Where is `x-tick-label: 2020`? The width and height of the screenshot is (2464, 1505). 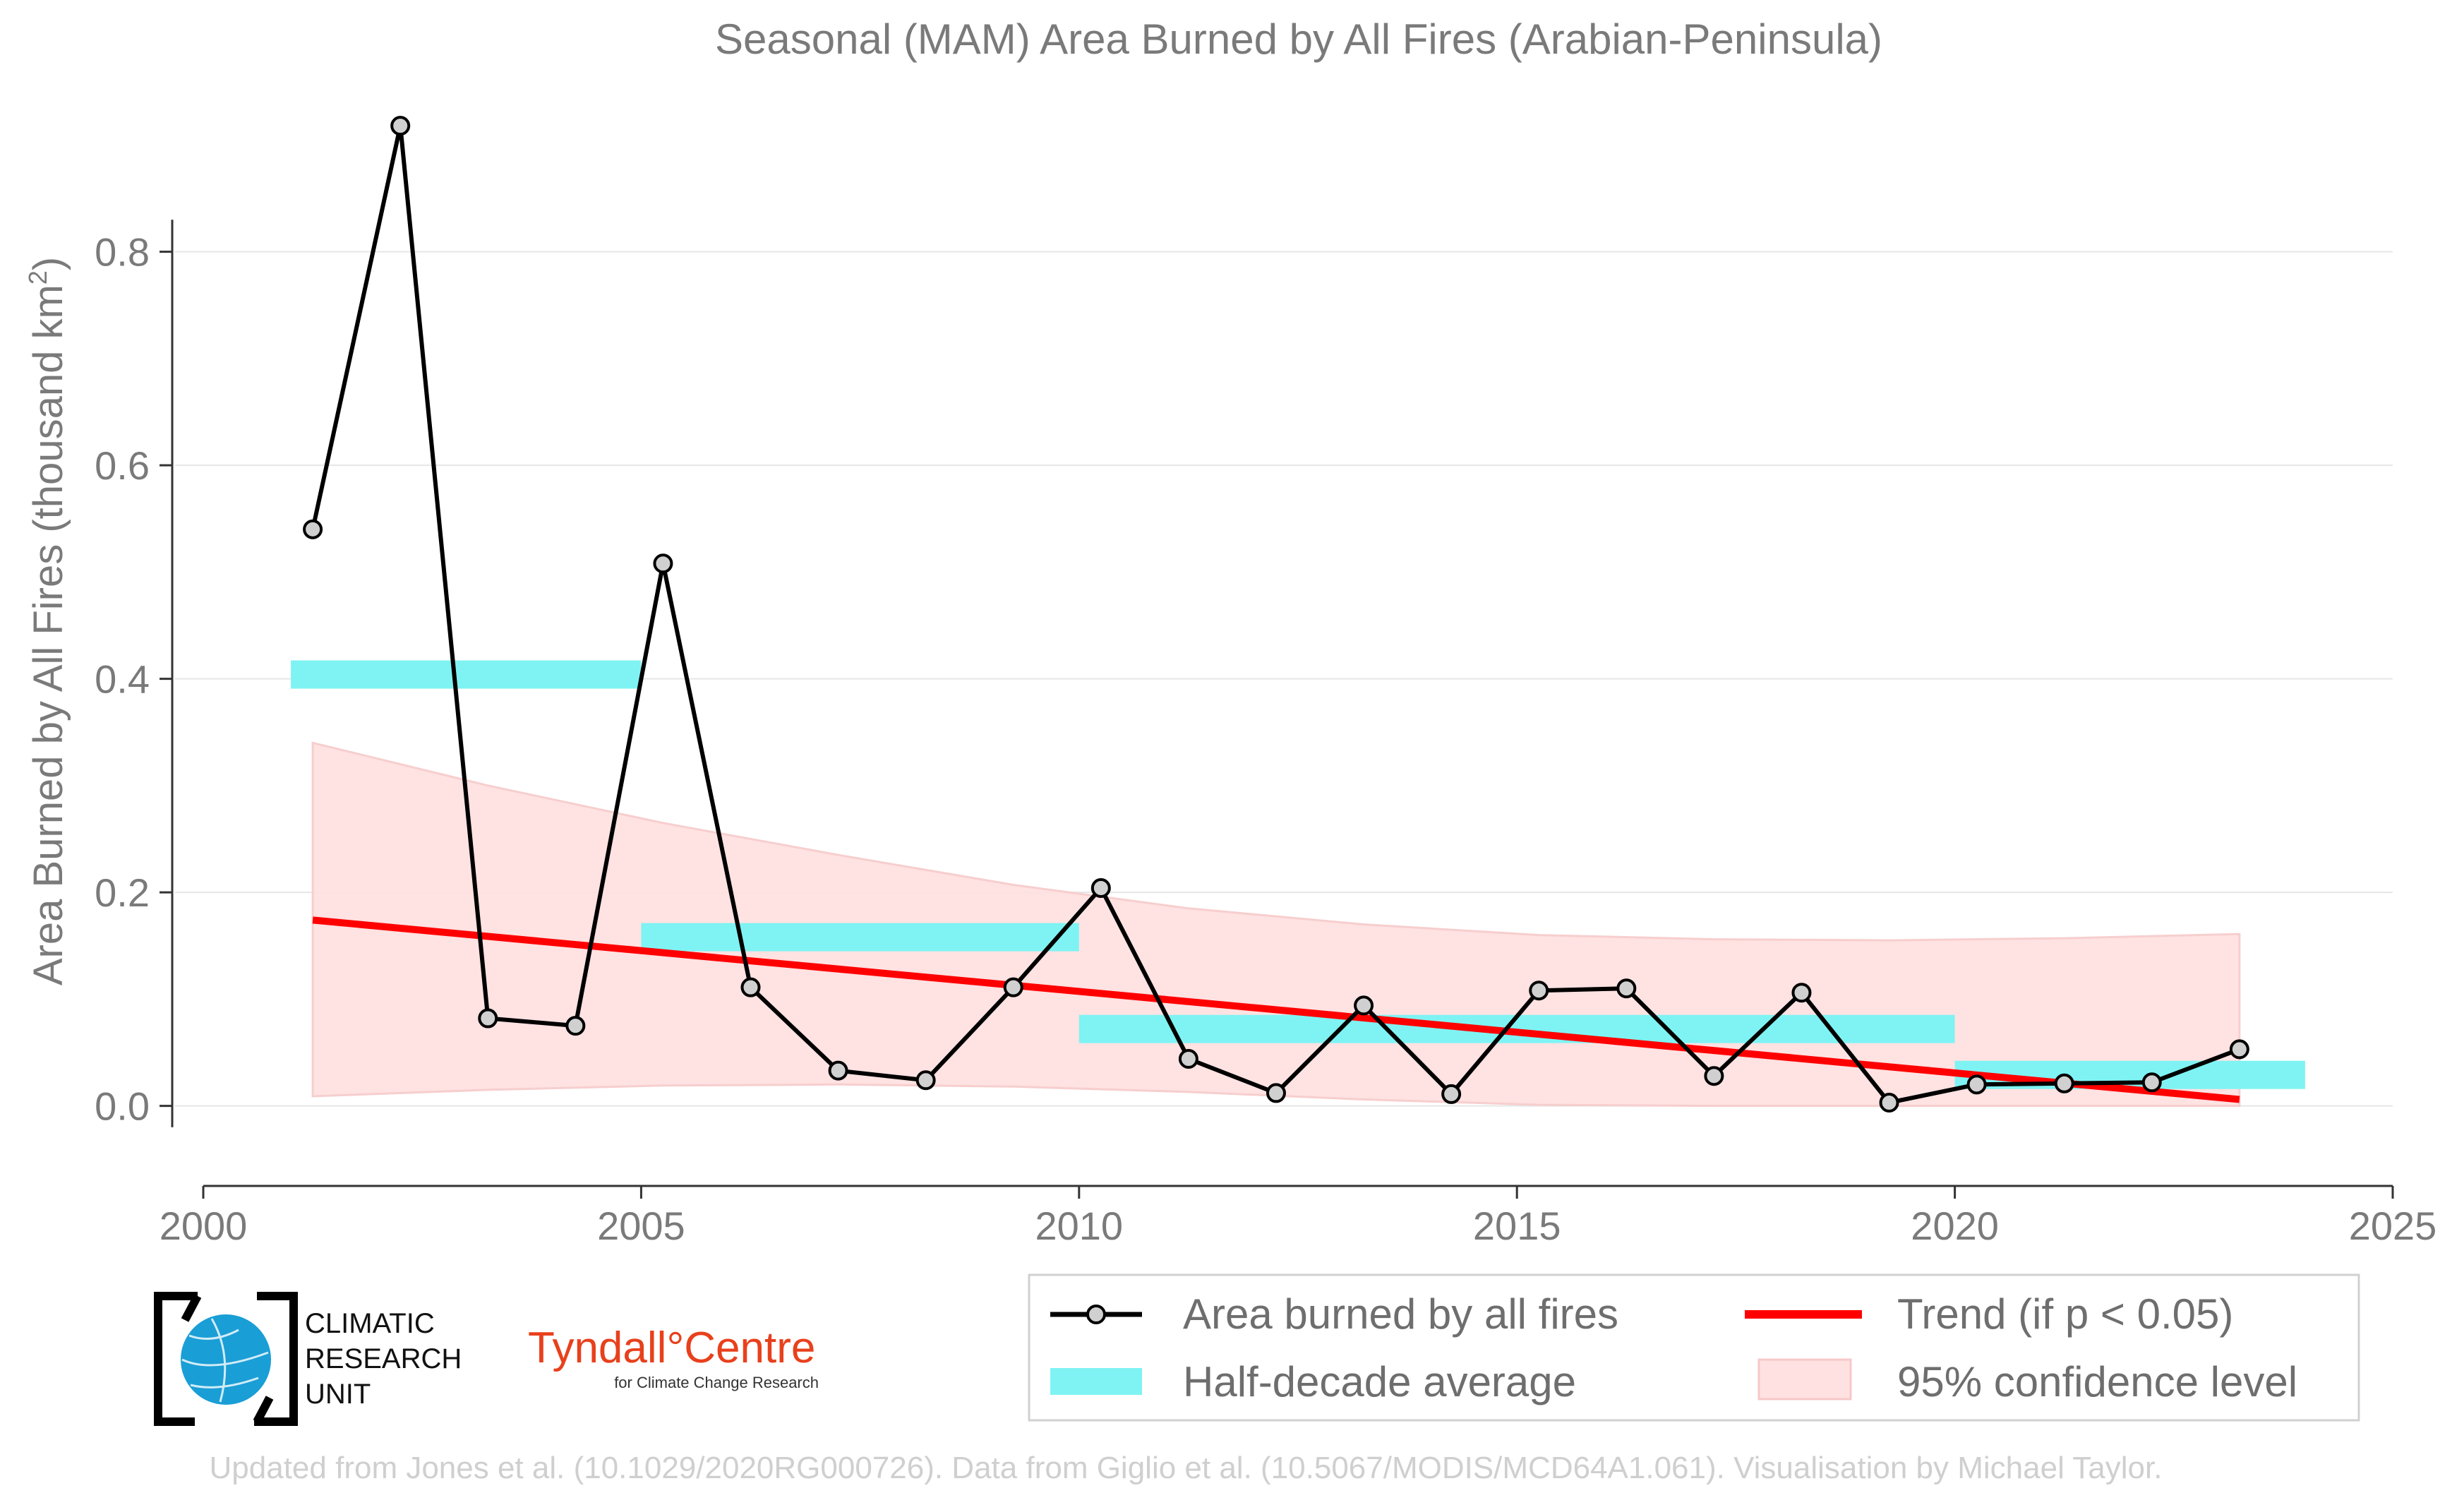
x-tick-label: 2020 is located at coordinates (1955, 1226).